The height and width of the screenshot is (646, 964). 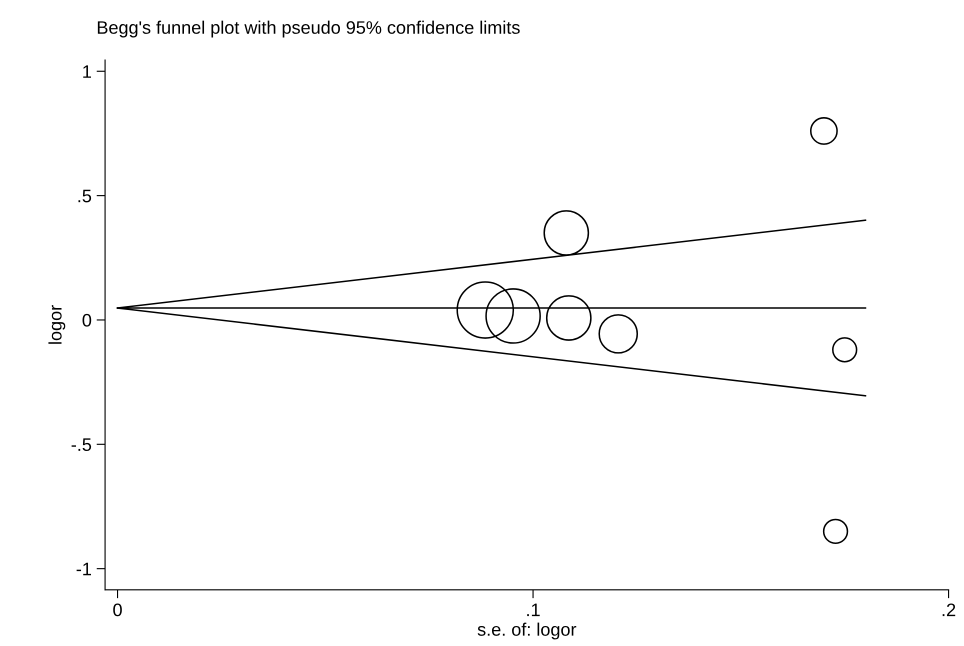 I want to click on y-tick-label: 1, so click(x=87, y=71).